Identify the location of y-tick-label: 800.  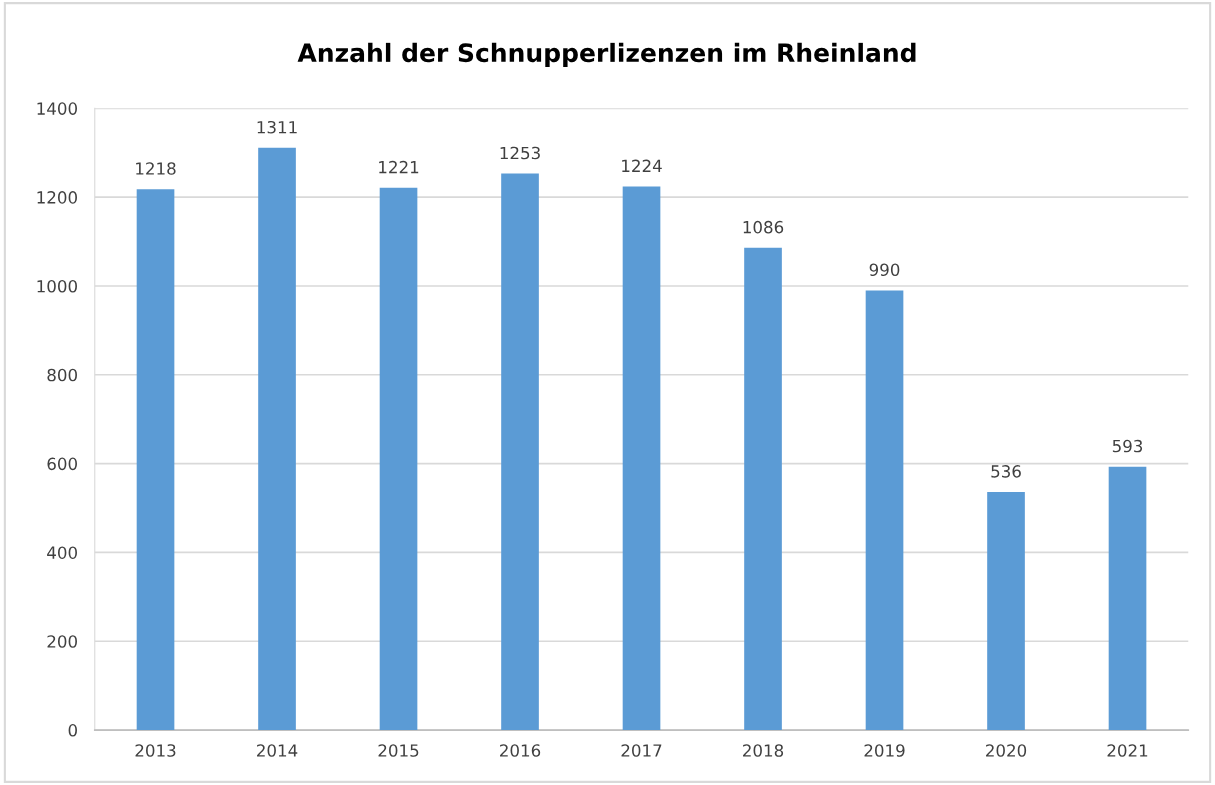
(62, 375).